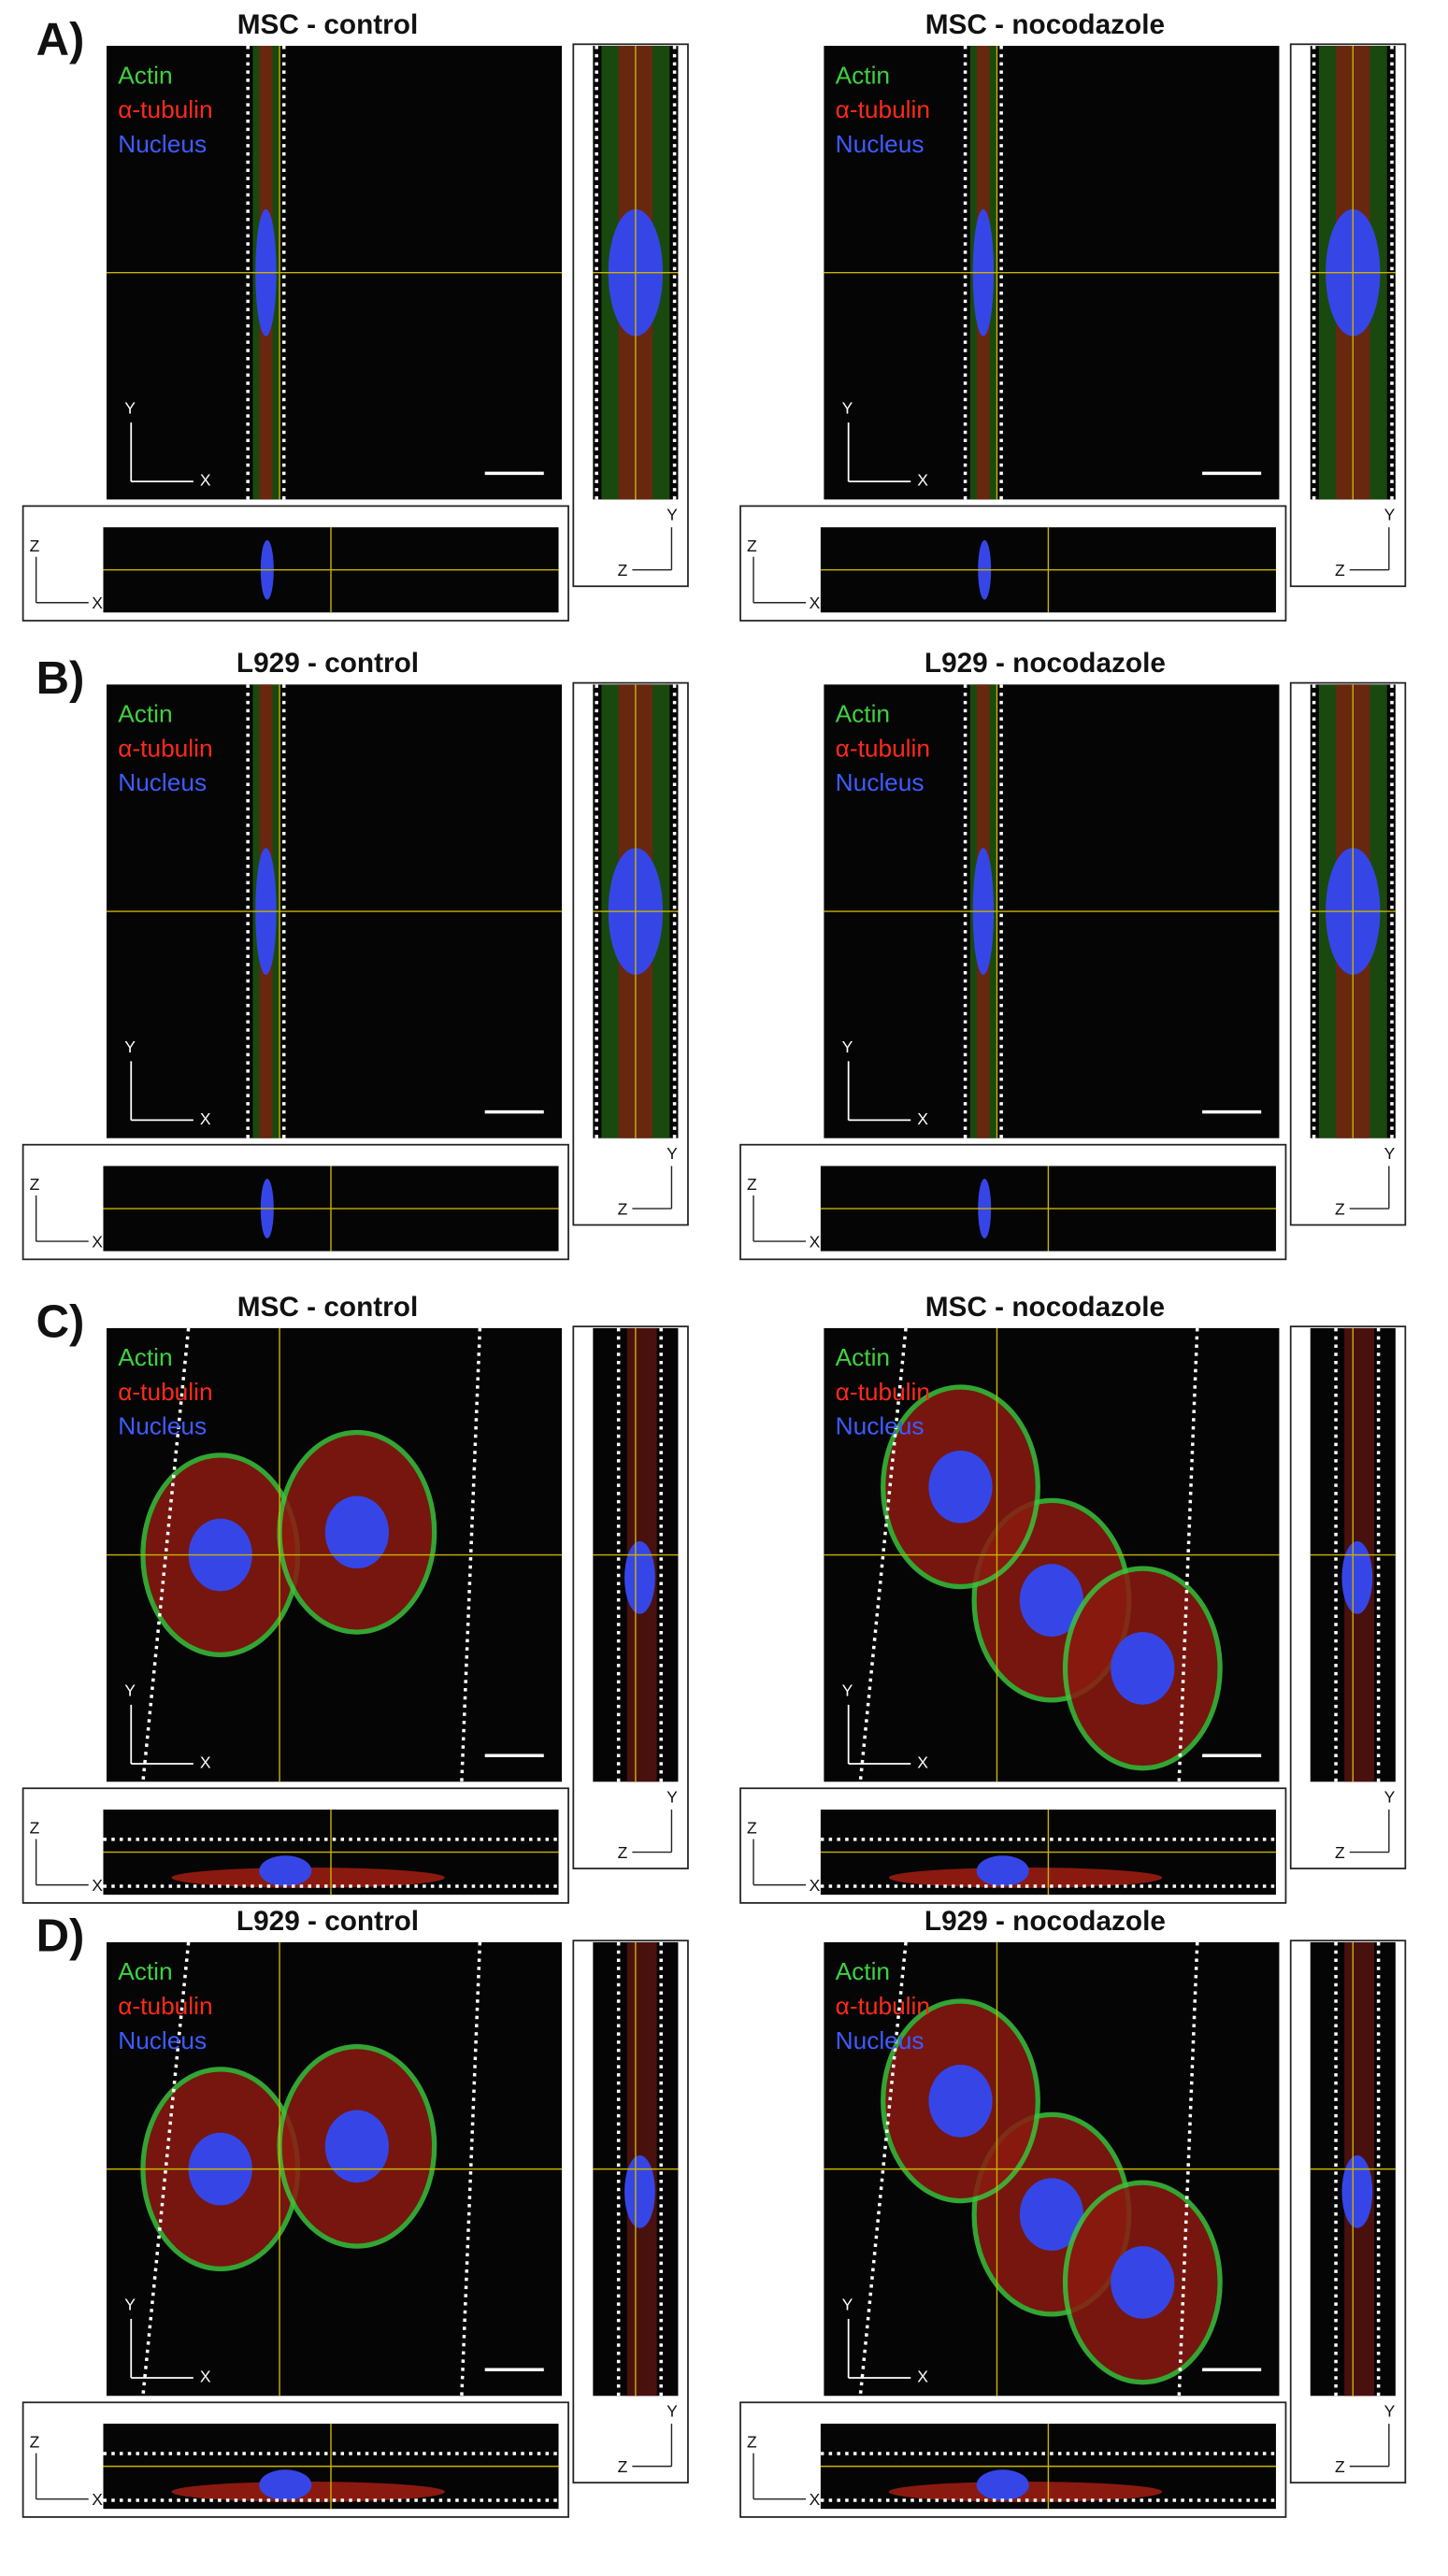  Describe the element at coordinates (60, 40) in the screenshot. I see `row-label: A)` at that location.